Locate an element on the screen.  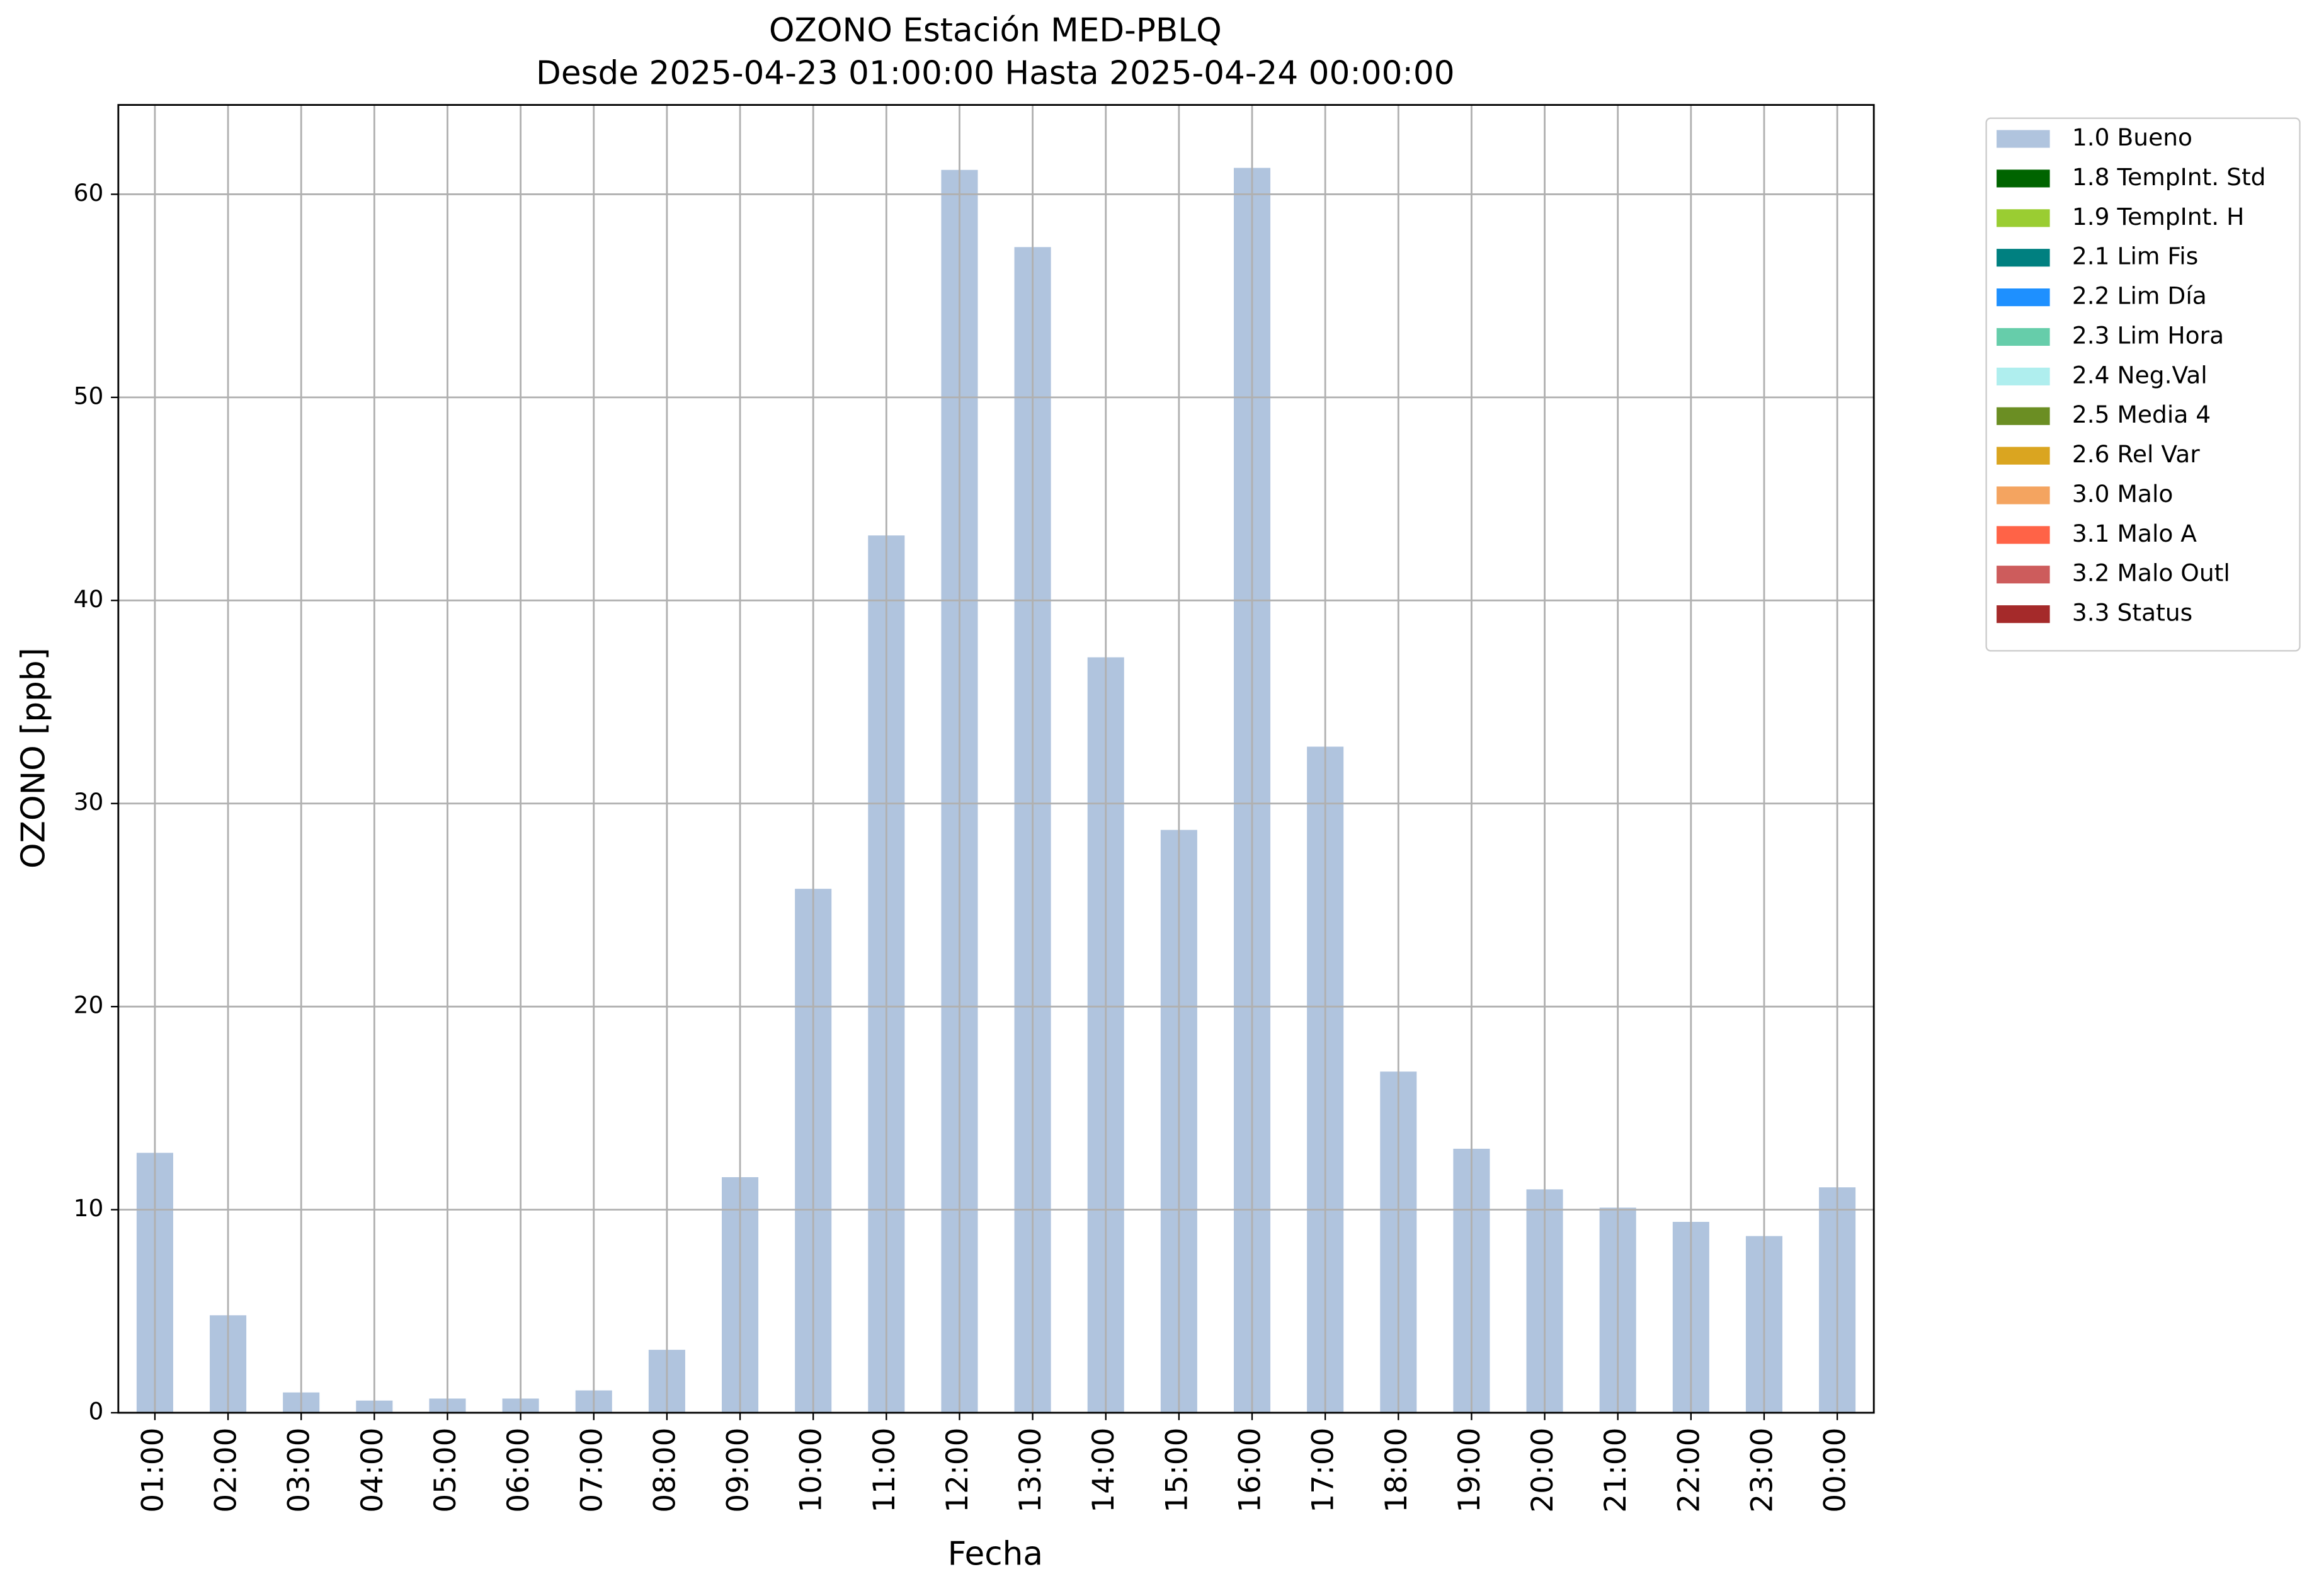
legend-label: 3.1 Malo A is located at coordinates (2134, 533).